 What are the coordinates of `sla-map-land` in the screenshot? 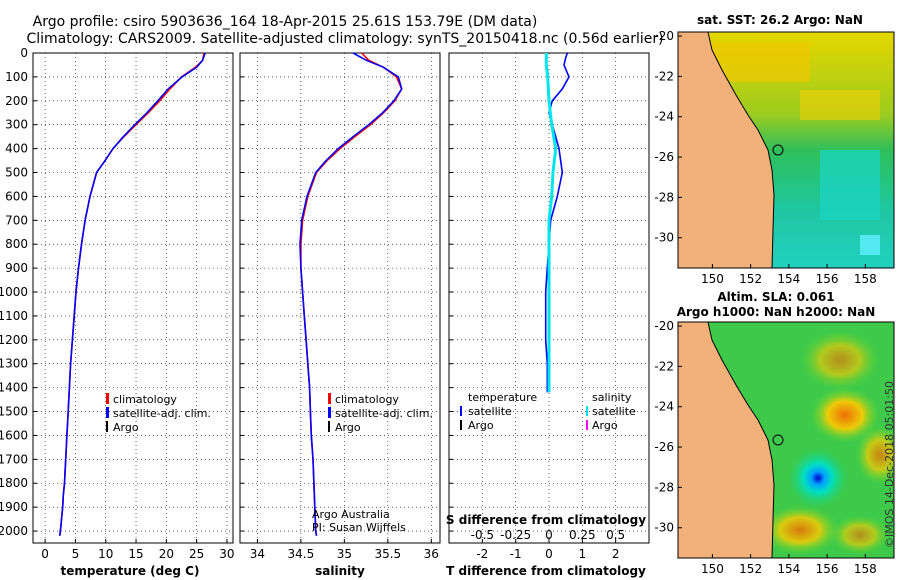 It's located at (726, 440).